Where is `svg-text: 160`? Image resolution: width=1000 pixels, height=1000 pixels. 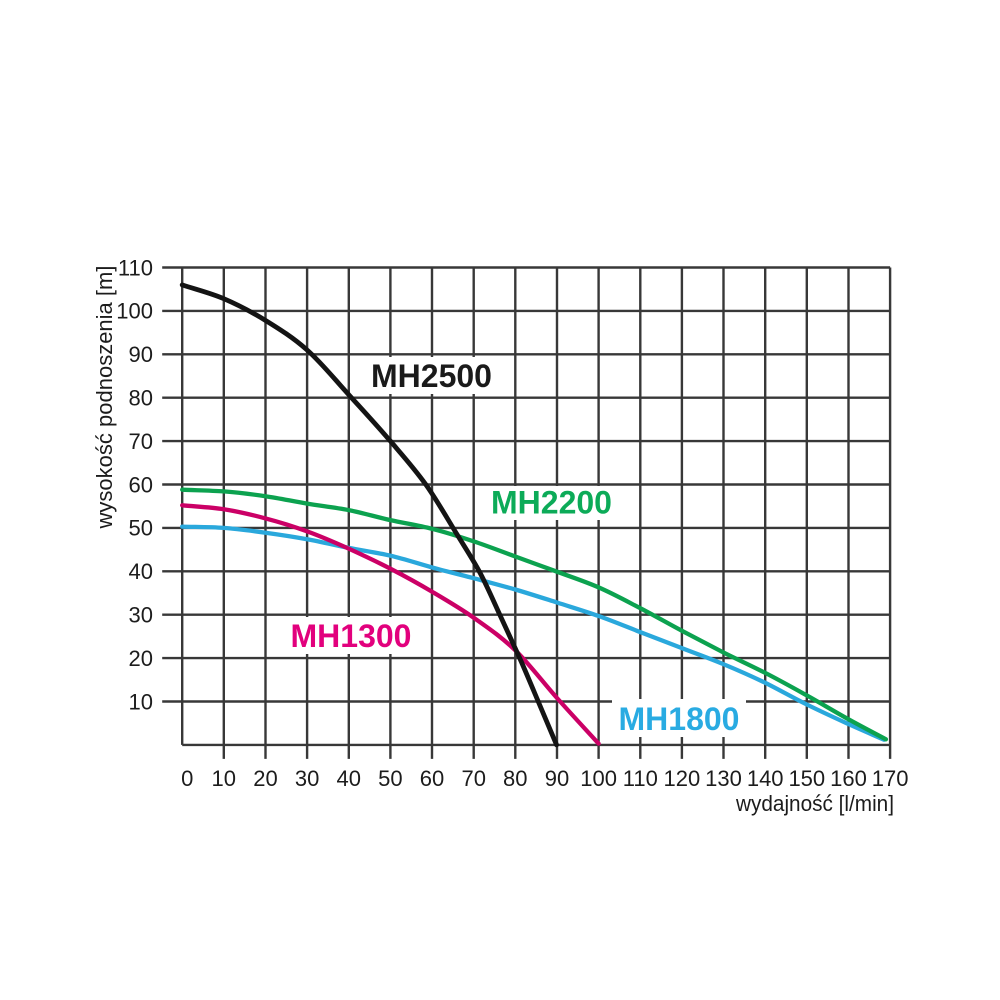
svg-text: 160 is located at coordinates (848, 778).